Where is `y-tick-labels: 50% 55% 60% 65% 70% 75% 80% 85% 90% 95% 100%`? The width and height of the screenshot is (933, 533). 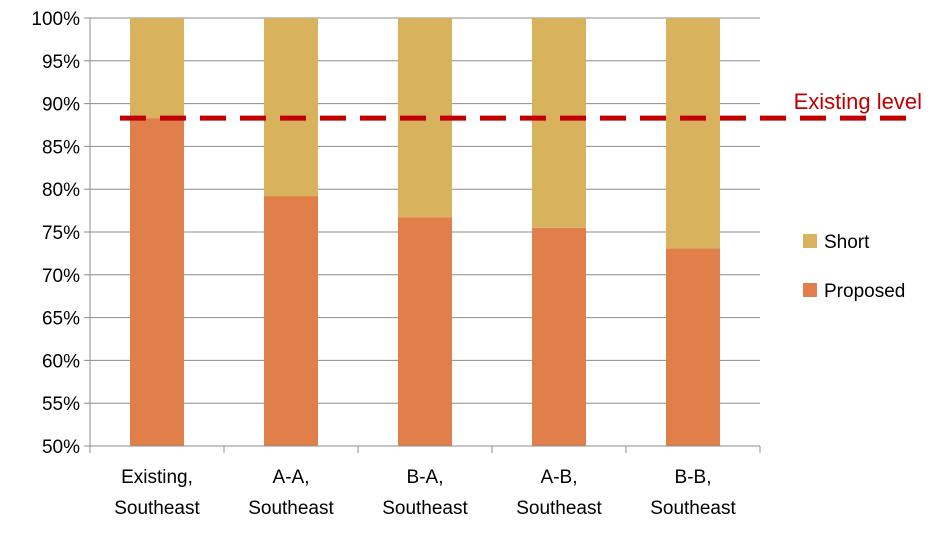
y-tick-labels: 50% 55% 60% 65% 70% 75% 80% 85% 90% 95% 100% is located at coordinates (55, 233).